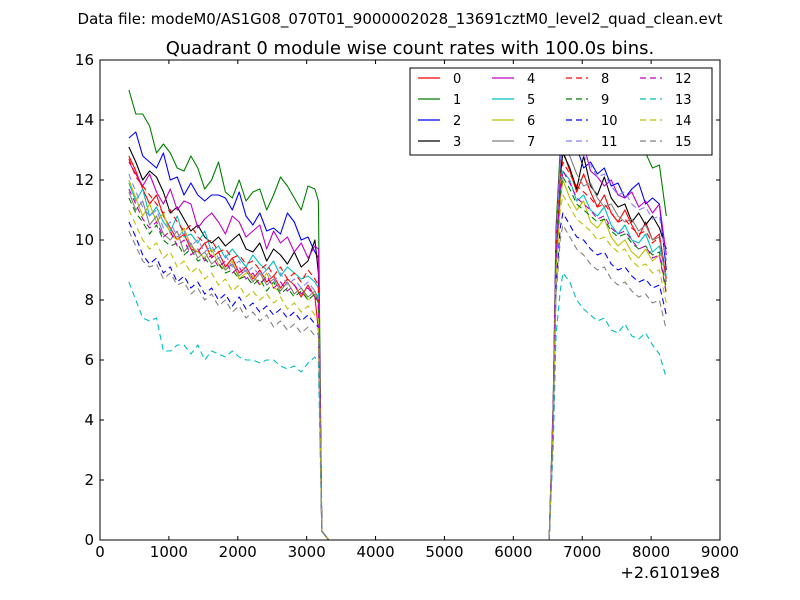  What do you see at coordinates (605, 100) in the screenshot?
I see `legend-label-9: 9` at bounding box center [605, 100].